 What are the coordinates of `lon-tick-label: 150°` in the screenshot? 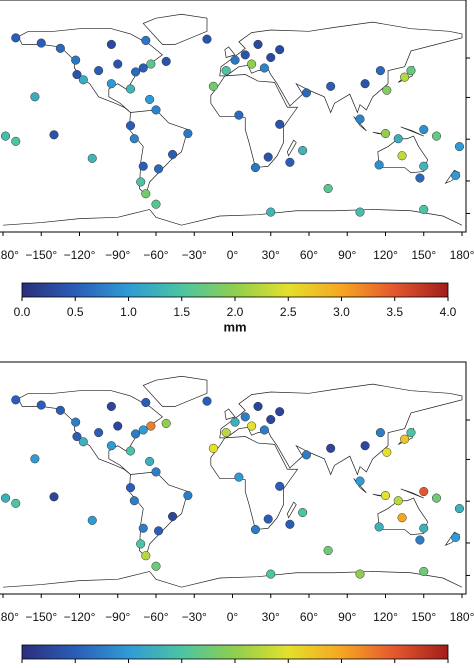 It's located at (423, 617).